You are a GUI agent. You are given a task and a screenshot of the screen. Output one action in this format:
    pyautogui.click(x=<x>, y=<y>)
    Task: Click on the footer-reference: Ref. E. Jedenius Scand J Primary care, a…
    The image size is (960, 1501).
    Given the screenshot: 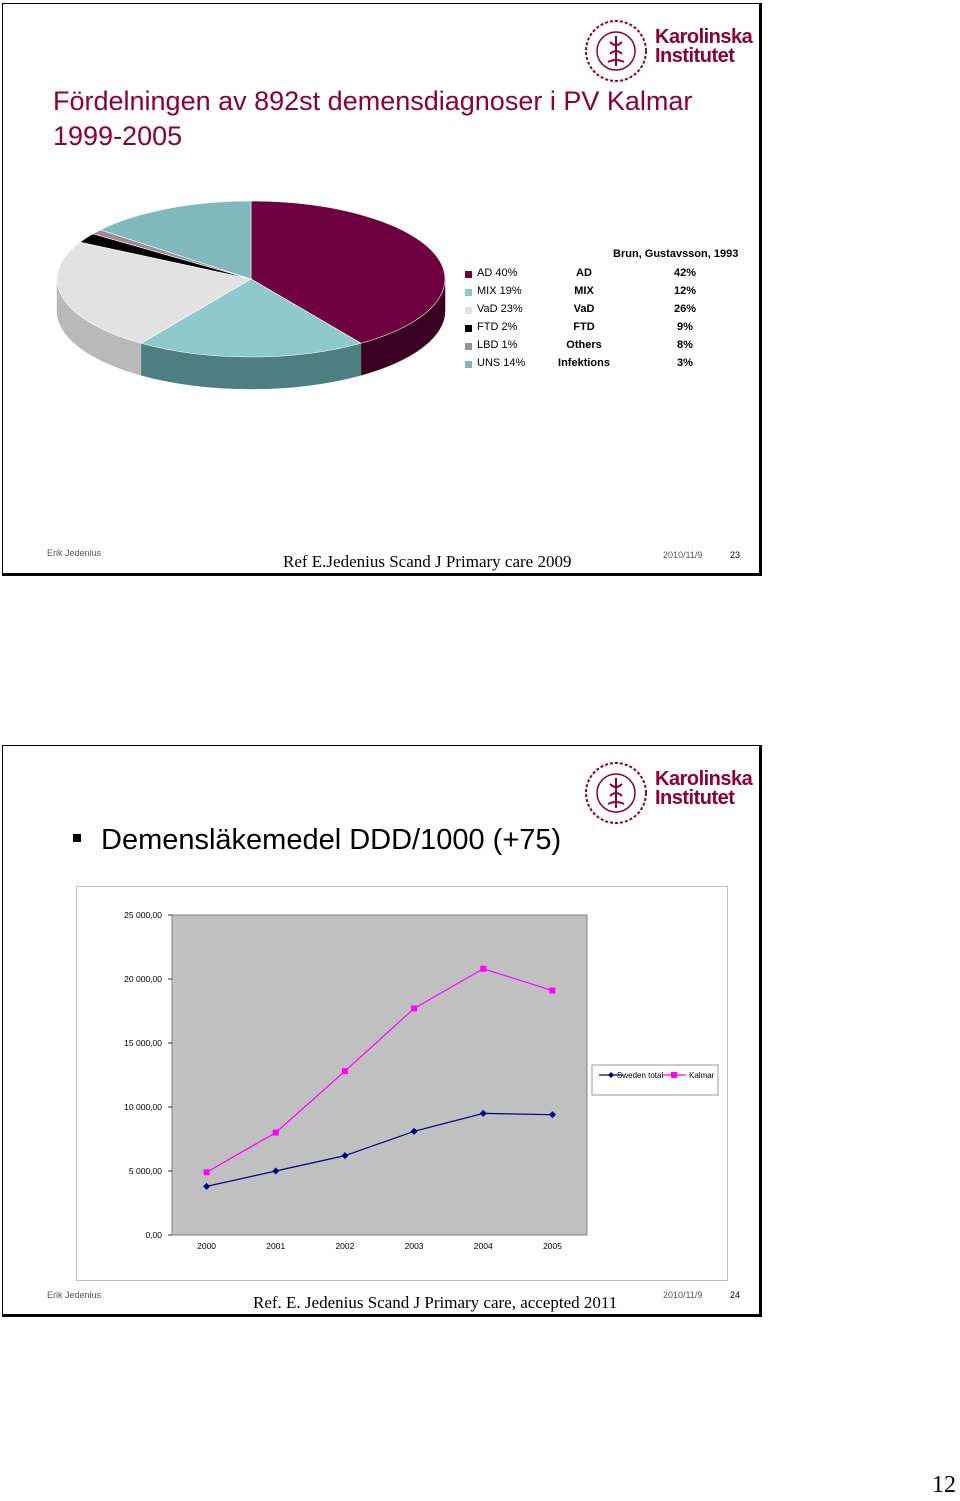 What is the action you would take?
    pyautogui.click(x=435, y=1302)
    